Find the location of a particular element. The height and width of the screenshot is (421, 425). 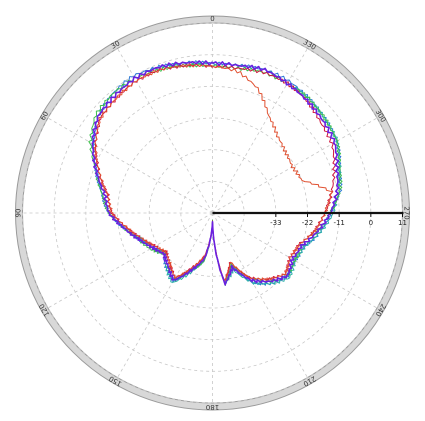

angle-label-30: 30 is located at coordinates (116, 44).